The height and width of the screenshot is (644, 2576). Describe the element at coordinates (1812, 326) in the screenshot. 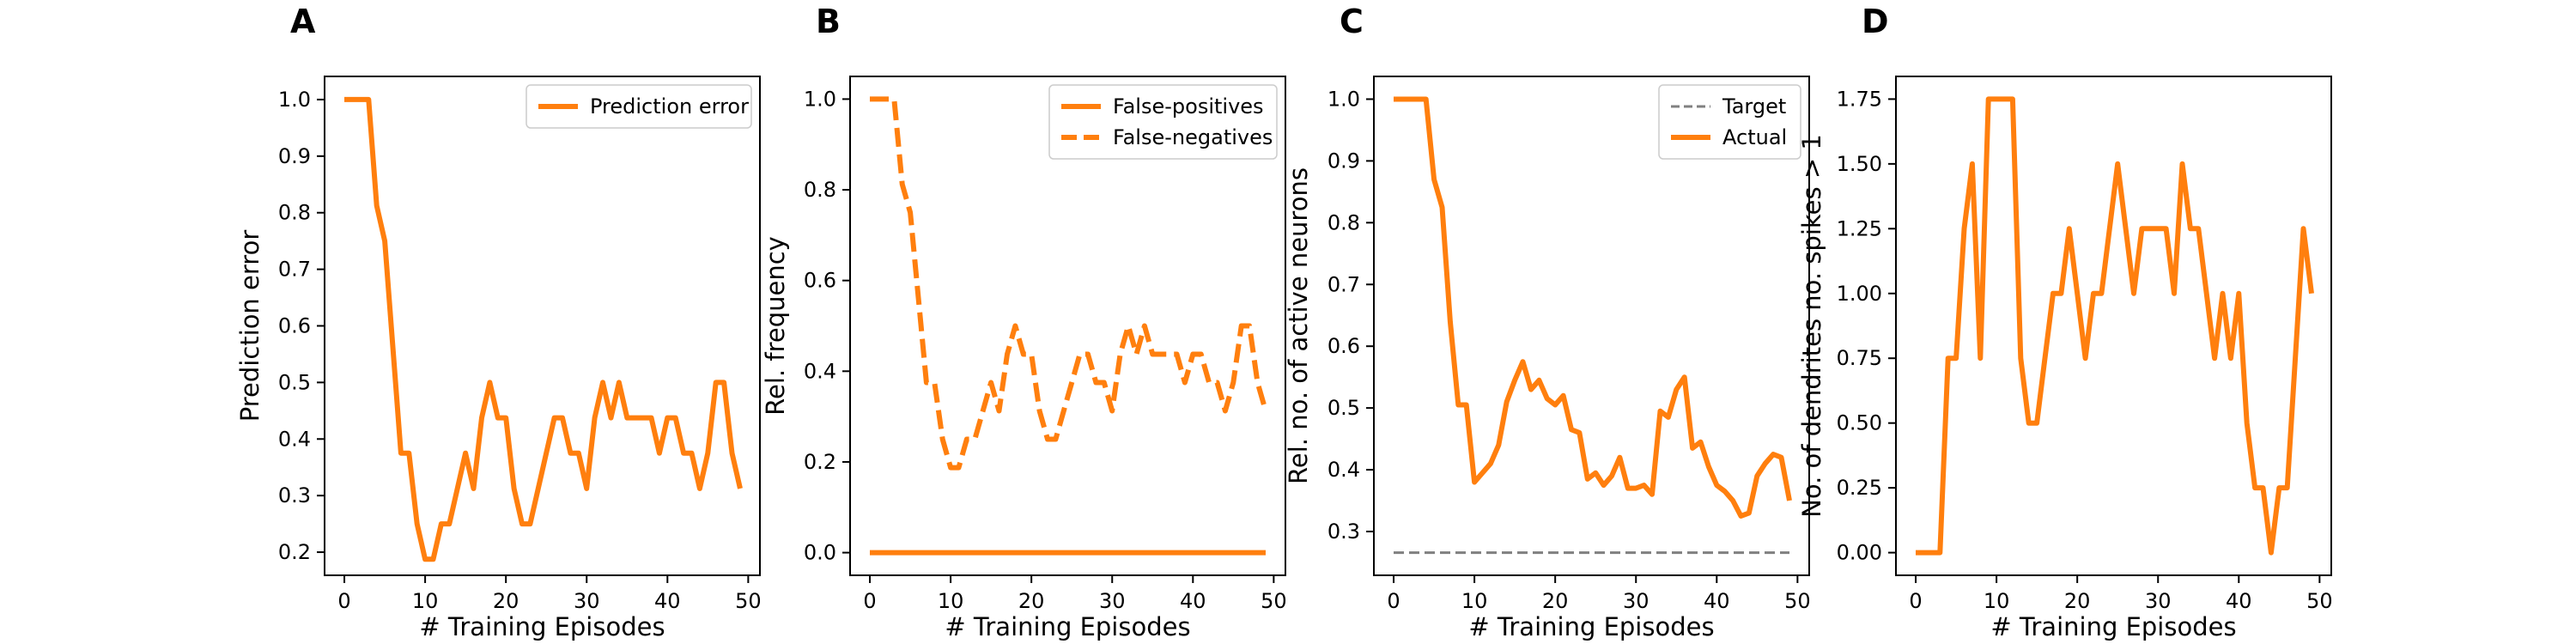

I see `y-axis-label: No. of dendrites no. spikes > 1` at that location.